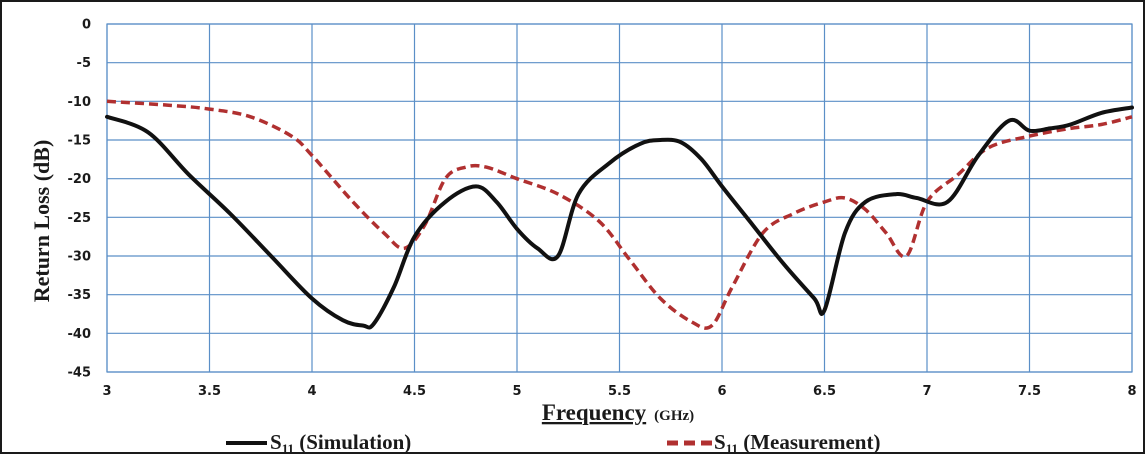 This screenshot has width=1145, height=456. Describe the element at coordinates (340, 443) in the screenshot. I see `legend-label-simulation: S11 (Simulation)` at that location.